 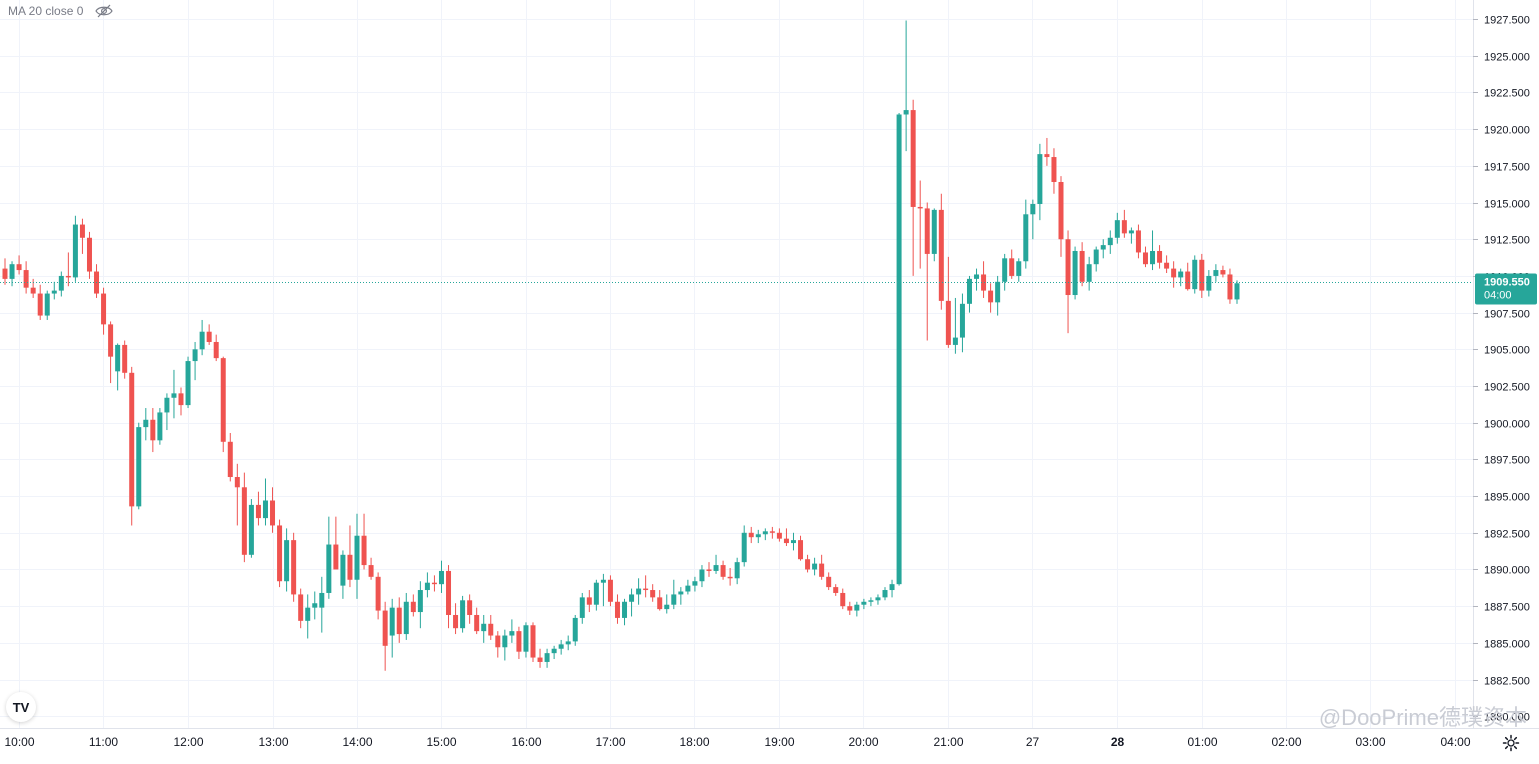 What do you see at coordinates (104, 11) in the screenshot?
I see `eye-off-icon` at bounding box center [104, 11].